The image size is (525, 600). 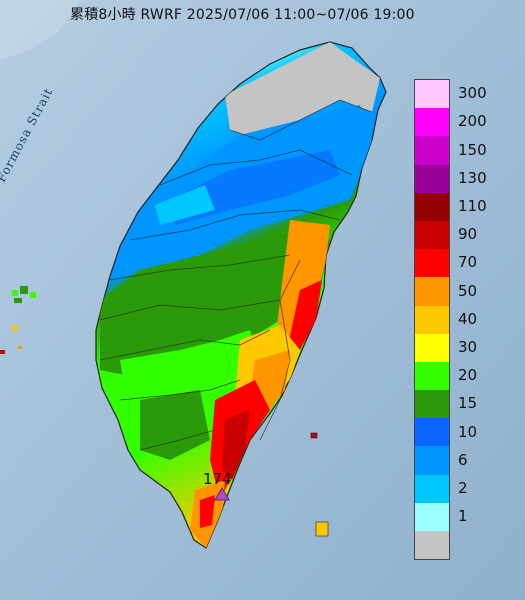 What do you see at coordinates (463, 459) in the screenshot?
I see `legend-label: 6` at bounding box center [463, 459].